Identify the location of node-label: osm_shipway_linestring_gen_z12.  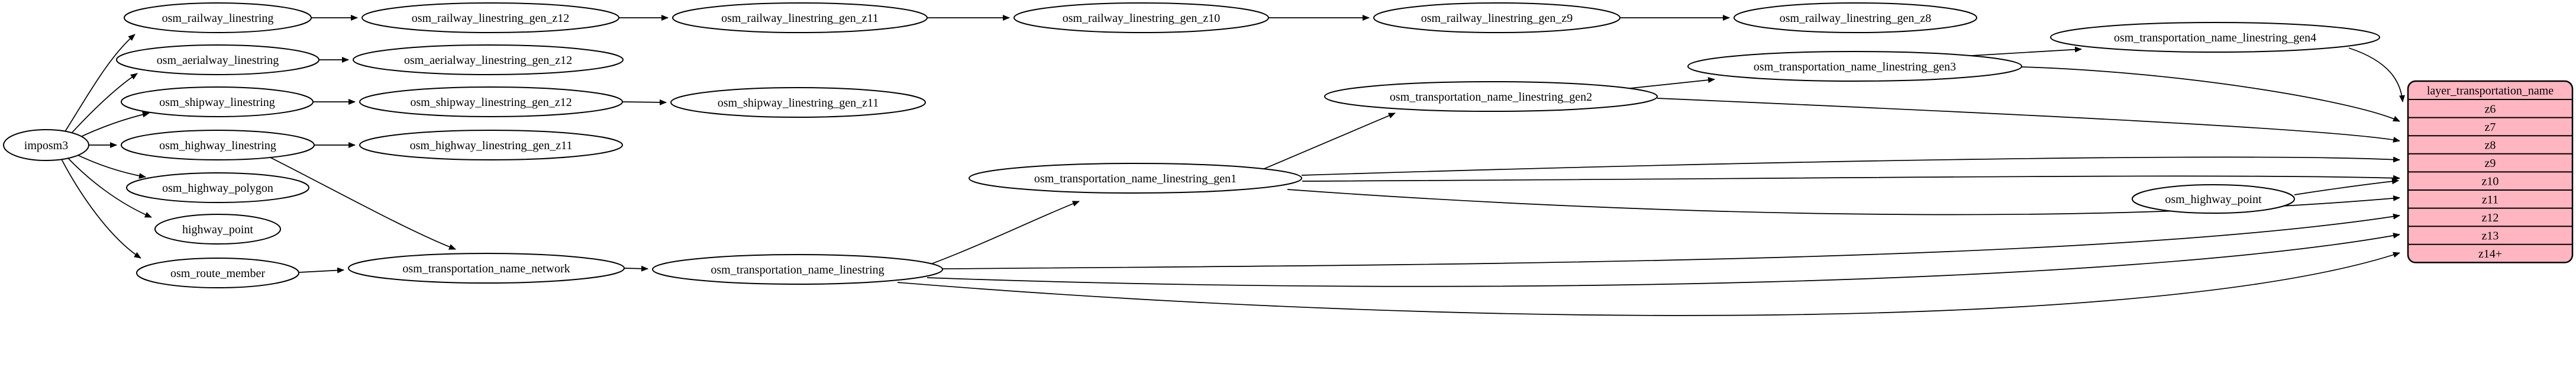
(491, 102).